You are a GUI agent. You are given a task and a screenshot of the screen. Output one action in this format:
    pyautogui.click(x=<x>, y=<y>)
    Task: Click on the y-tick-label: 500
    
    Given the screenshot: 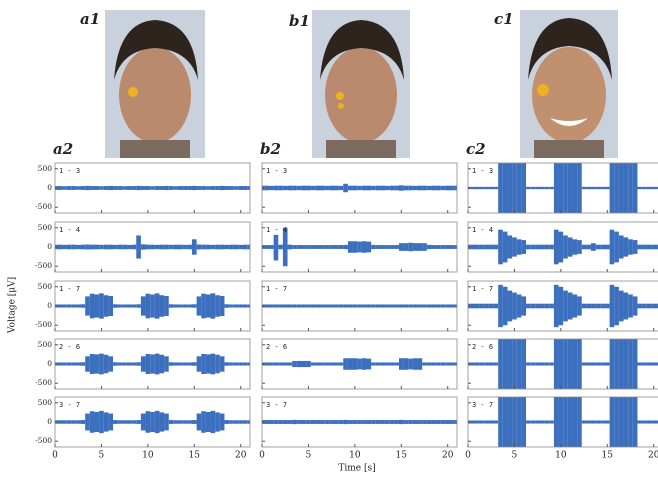 What is the action you would take?
    pyautogui.click(x=45, y=344)
    